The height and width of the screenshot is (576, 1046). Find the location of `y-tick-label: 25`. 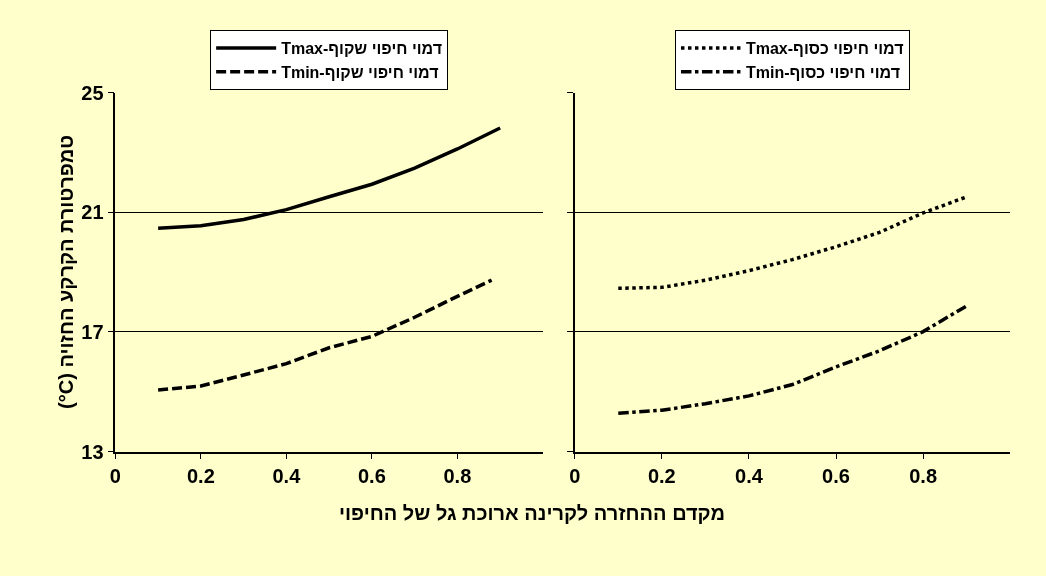

y-tick-label: 25 is located at coordinates (92, 92).